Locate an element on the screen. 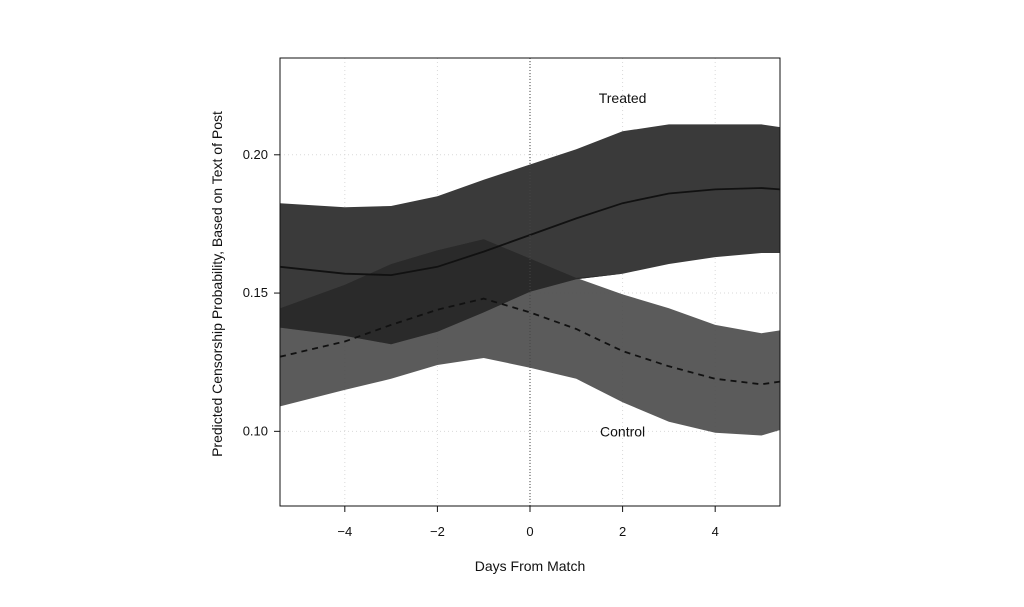 This screenshot has height=607, width=1024. annotation-control: Control is located at coordinates (622, 431).